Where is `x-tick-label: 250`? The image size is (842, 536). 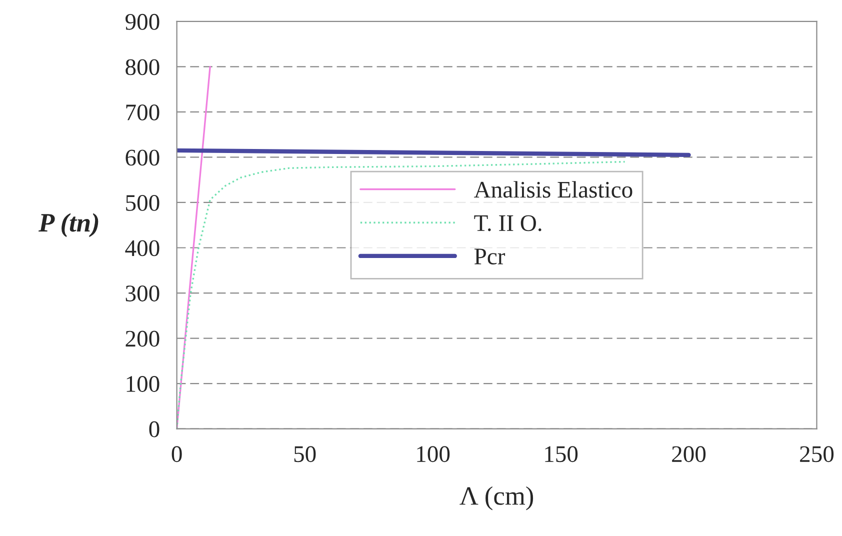 x-tick-label: 250 is located at coordinates (817, 454).